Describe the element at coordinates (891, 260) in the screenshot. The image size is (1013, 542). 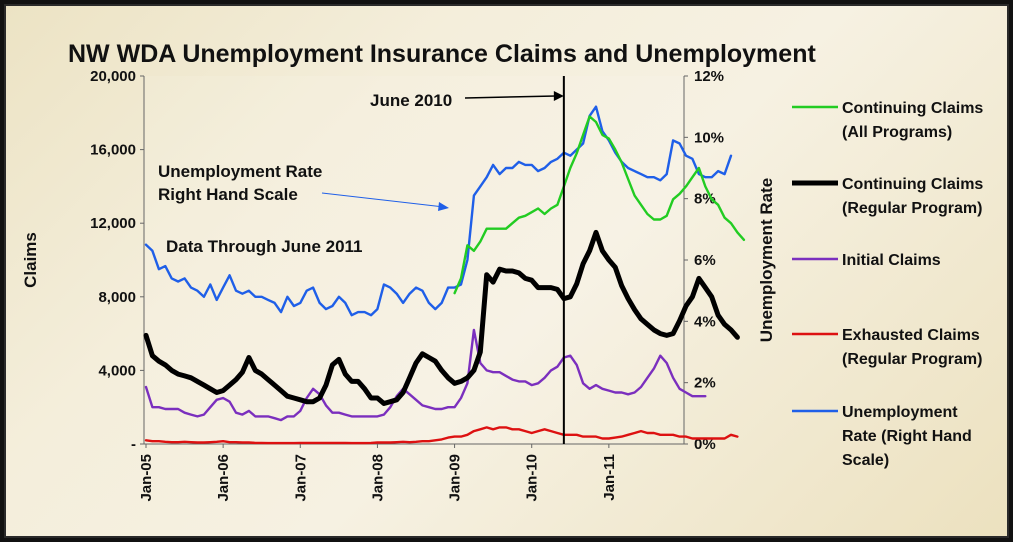
I see `legend-label: Initial Claims` at that location.